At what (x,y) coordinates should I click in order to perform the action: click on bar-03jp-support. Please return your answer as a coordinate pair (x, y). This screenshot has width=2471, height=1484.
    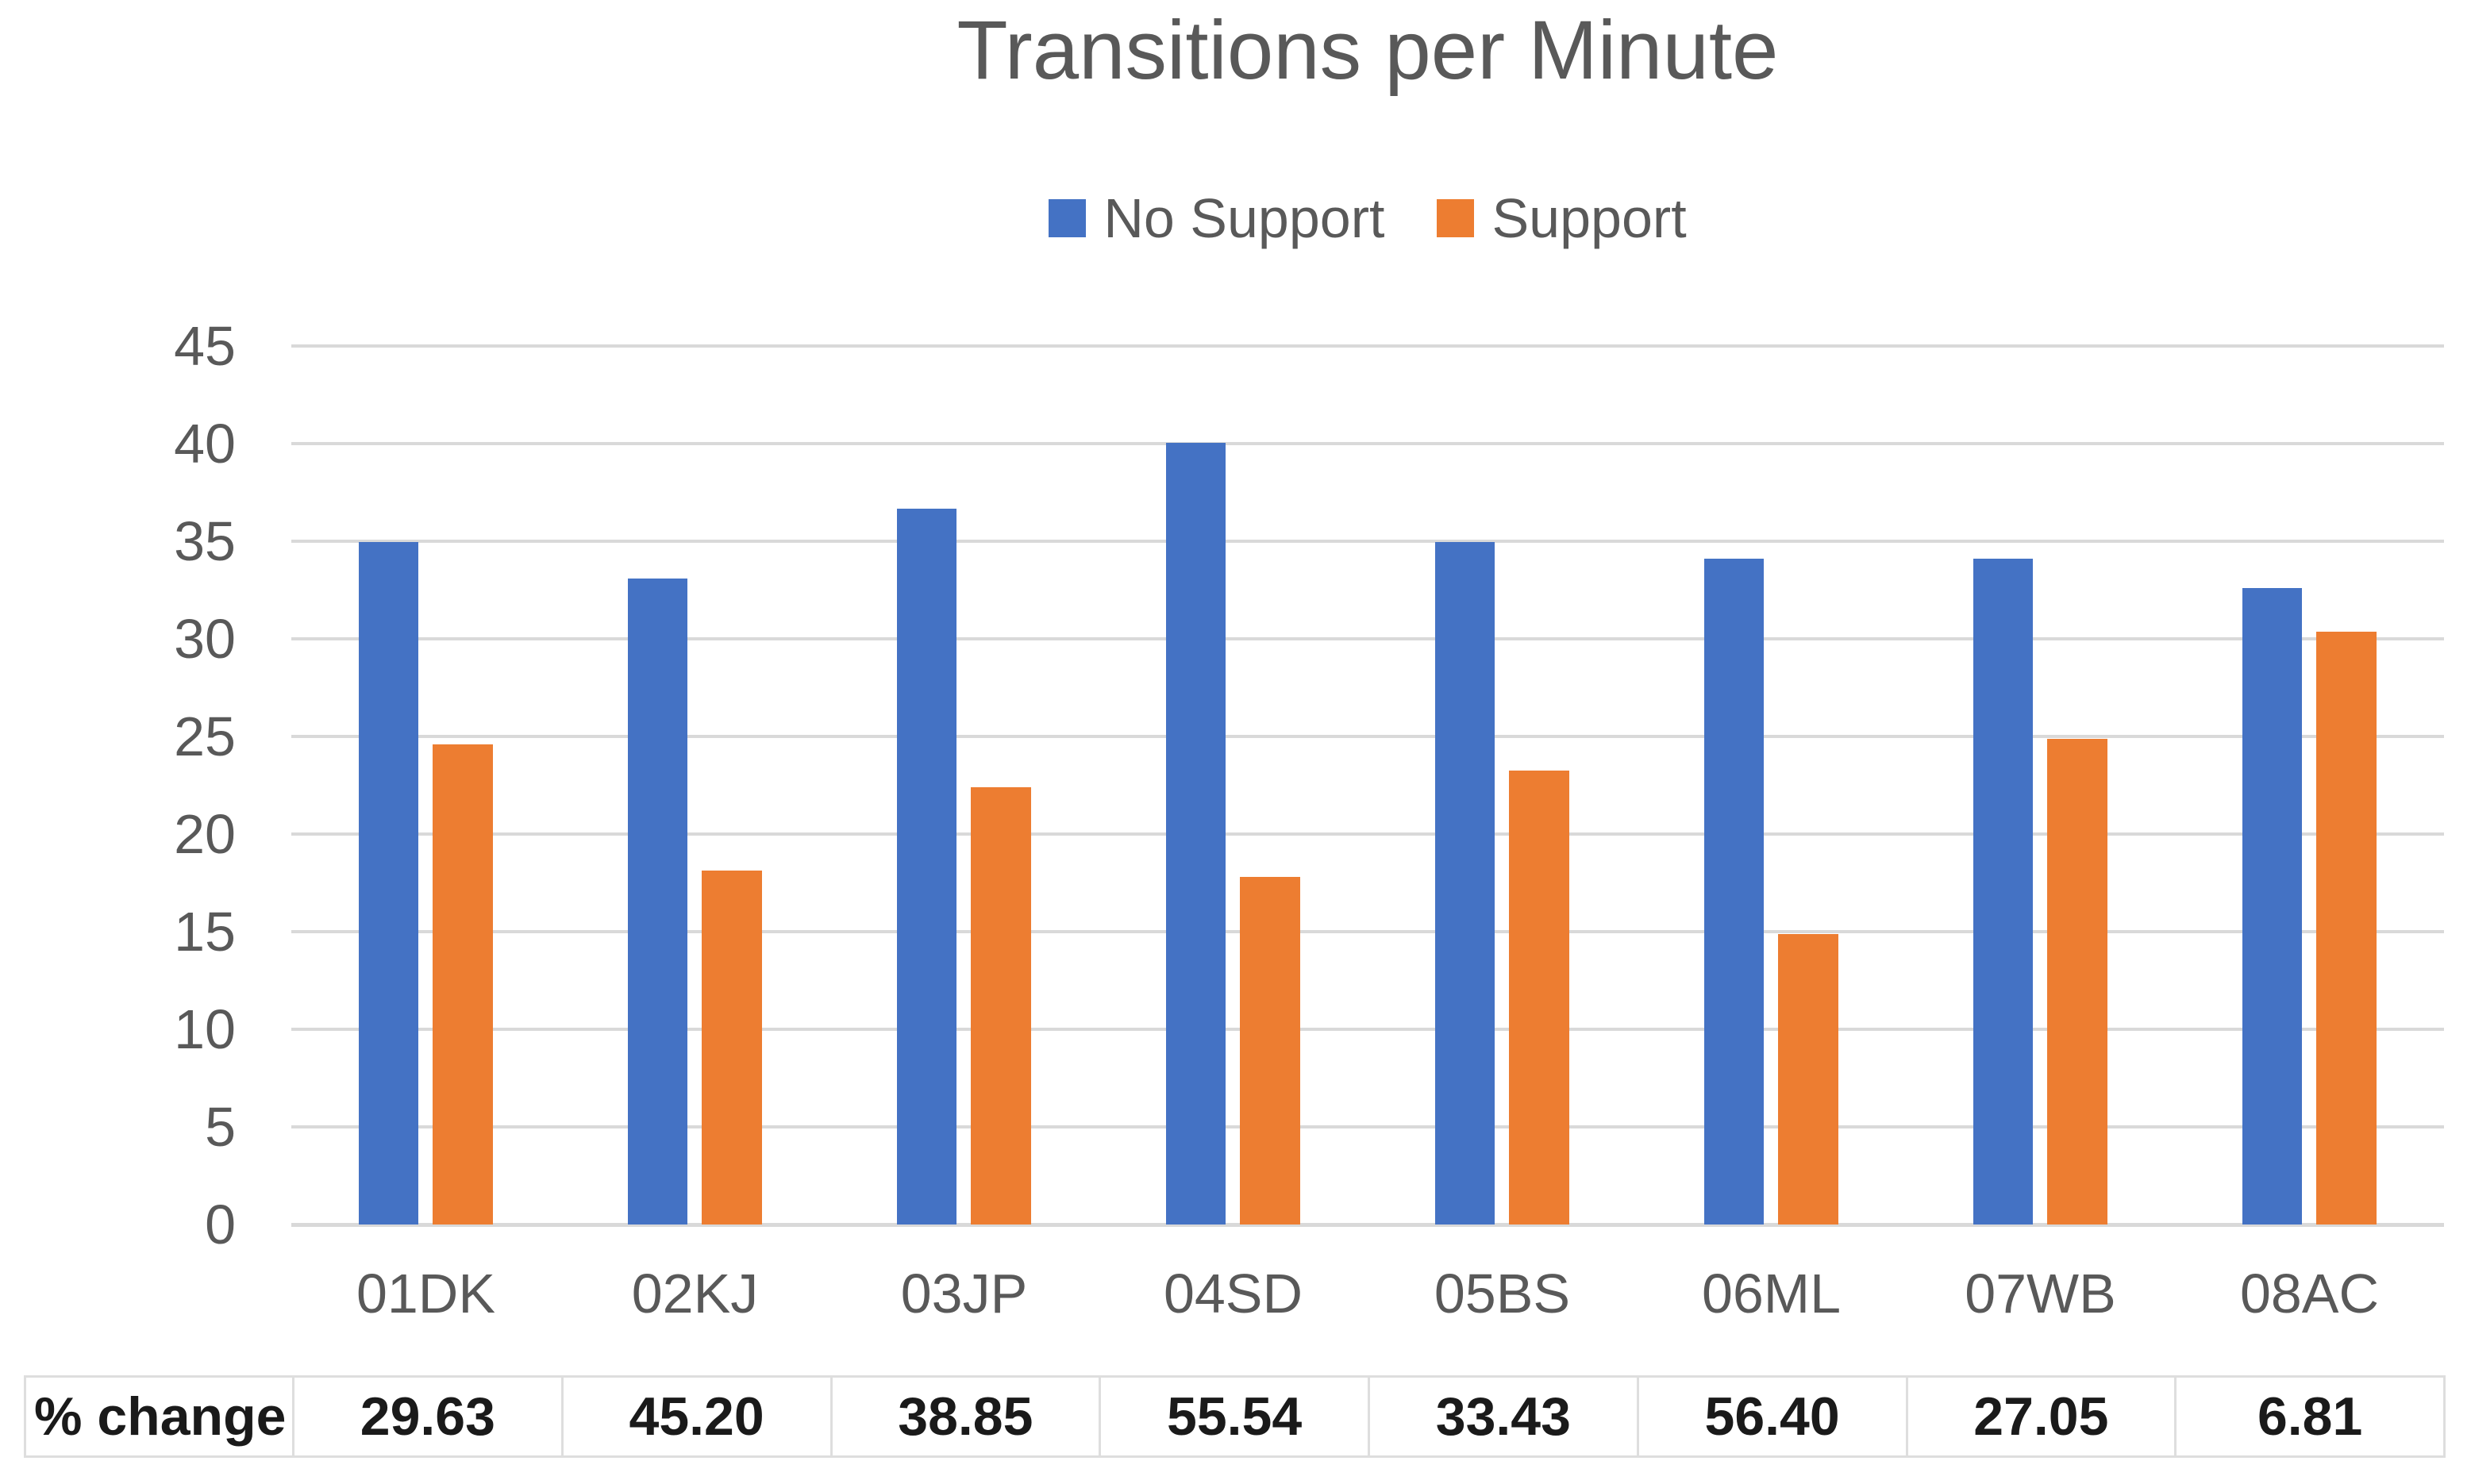
    Looking at the image, I should click on (1001, 1005).